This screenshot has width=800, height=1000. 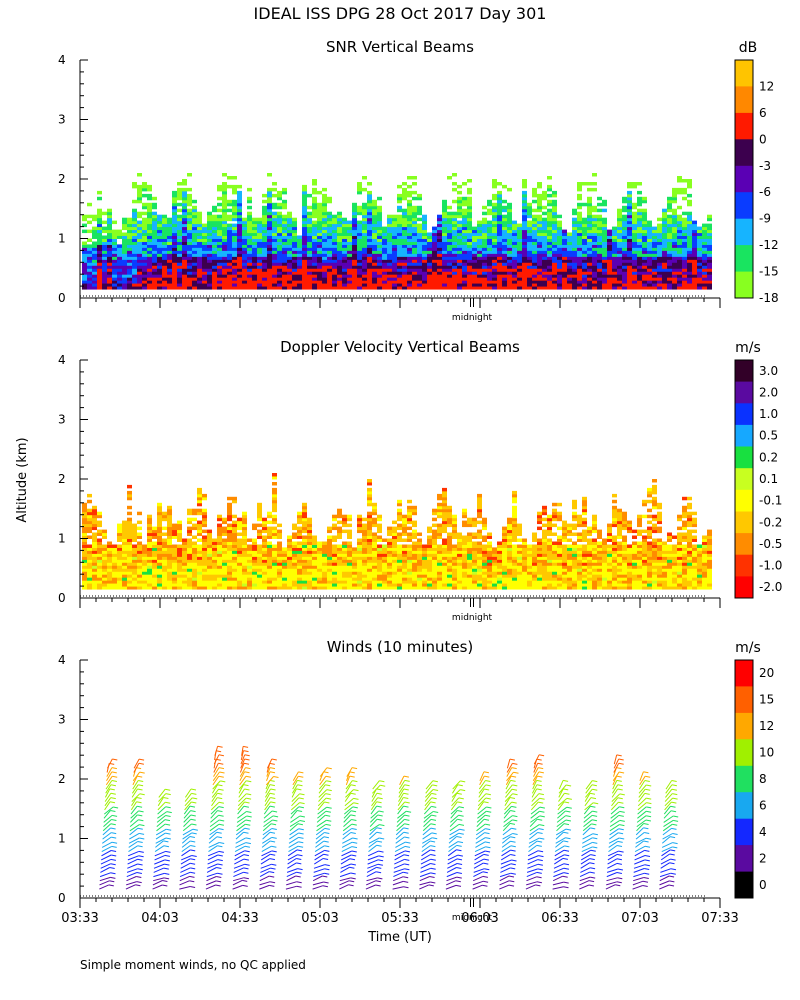 I want to click on colorbar-label: 15, so click(x=766, y=700).